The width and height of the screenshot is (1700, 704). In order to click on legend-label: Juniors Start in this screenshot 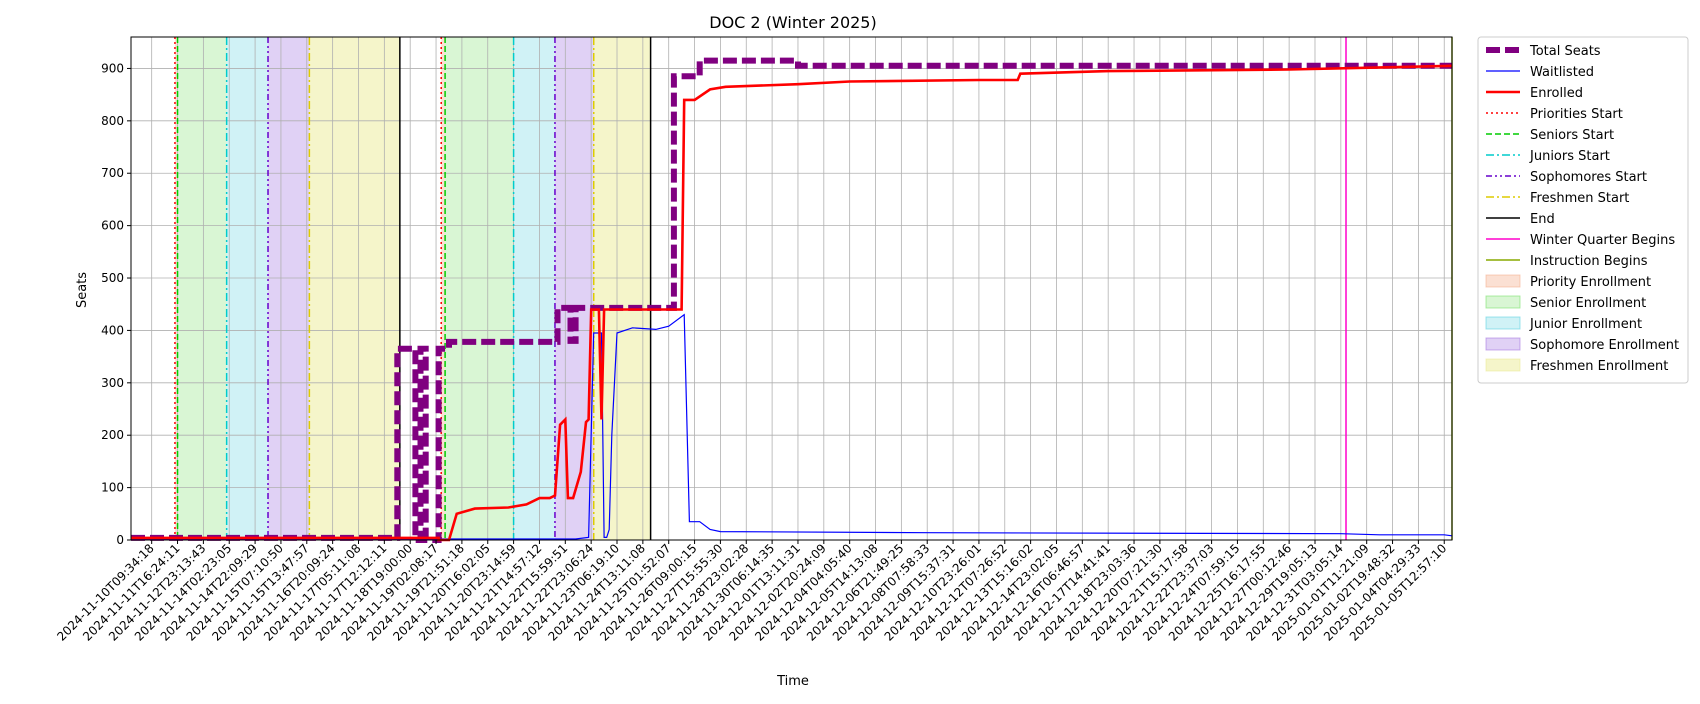, I will do `click(1569, 156)`.